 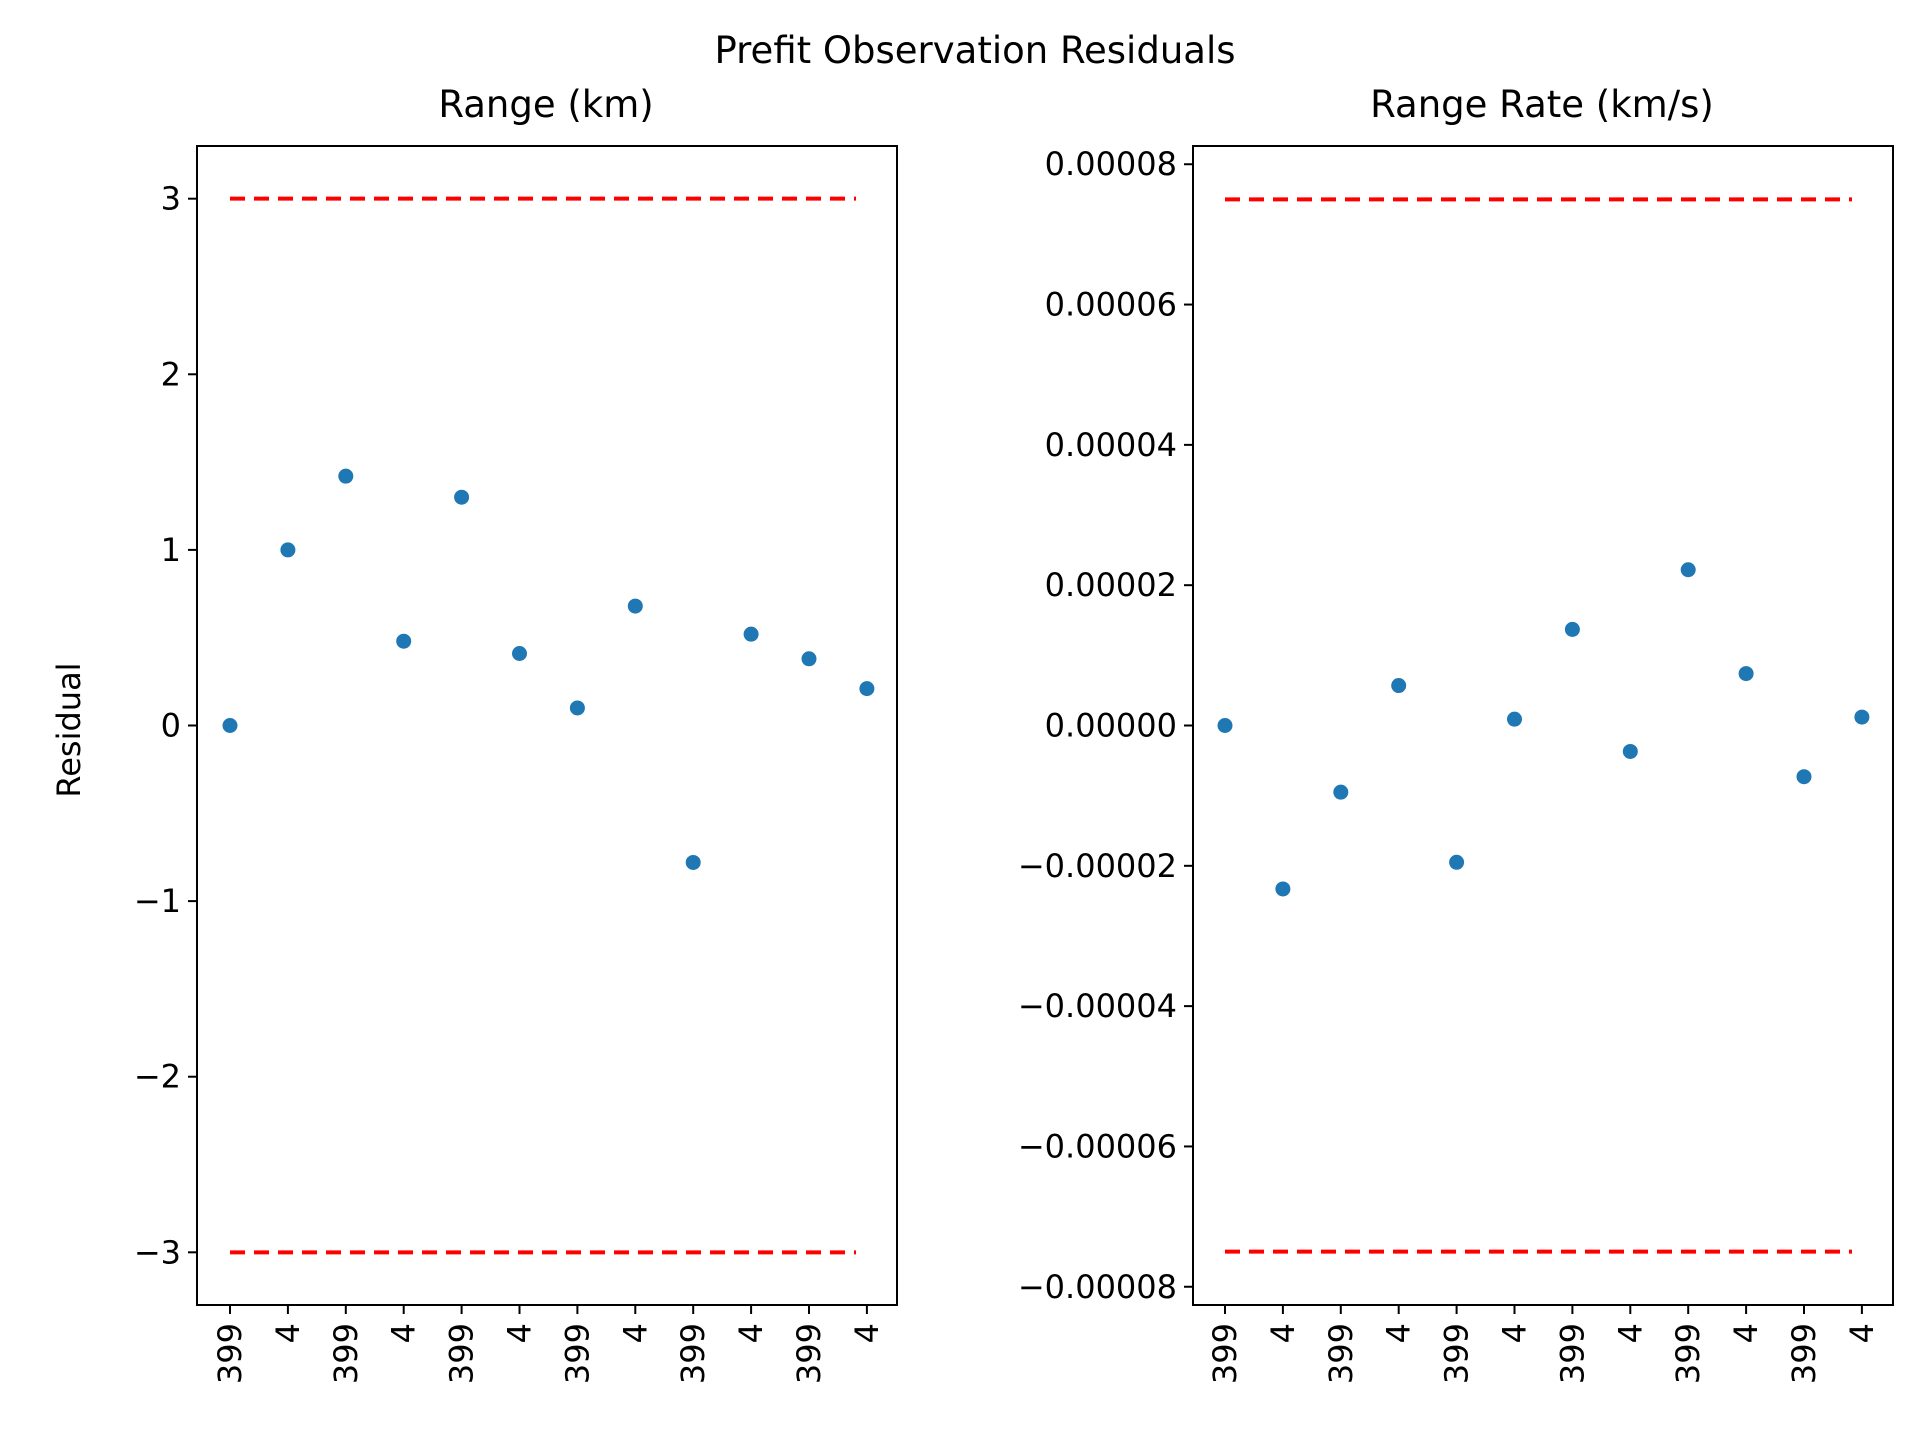 What do you see at coordinates (1542, 104) in the screenshot?
I see `subplot-title-range-rate: Range Rate (km/s)` at bounding box center [1542, 104].